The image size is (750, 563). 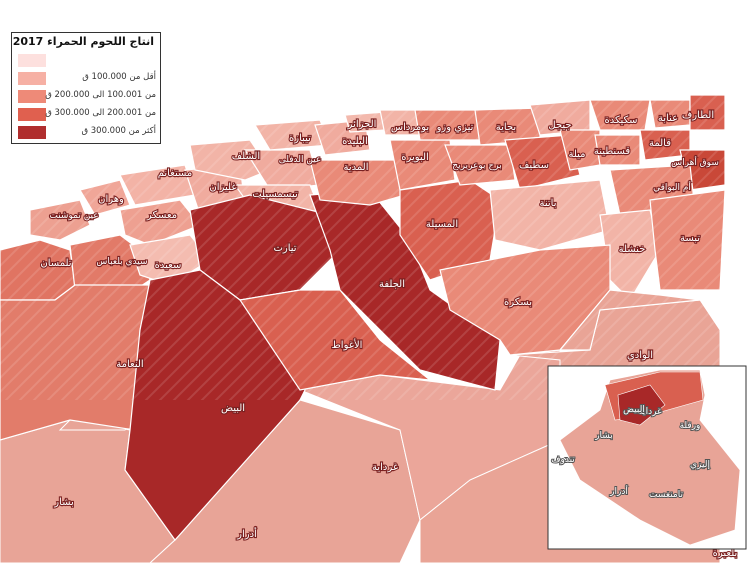 What do you see at coordinates (410, 127) in the screenshot?
I see `region-label: بومرداس` at bounding box center [410, 127].